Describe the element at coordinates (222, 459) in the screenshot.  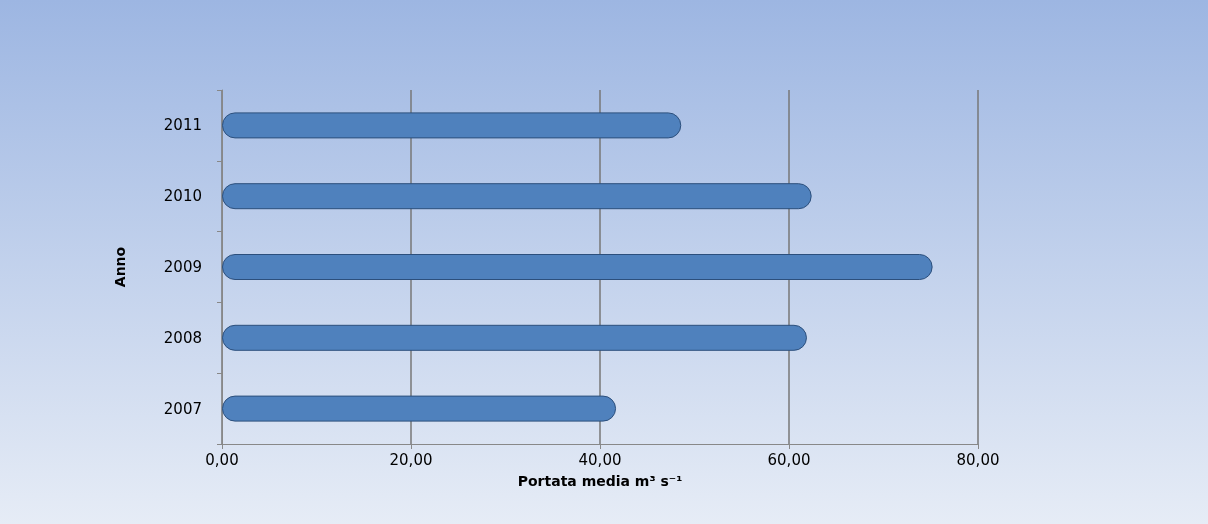
I see `x-tick-label: 0,00` at that location.